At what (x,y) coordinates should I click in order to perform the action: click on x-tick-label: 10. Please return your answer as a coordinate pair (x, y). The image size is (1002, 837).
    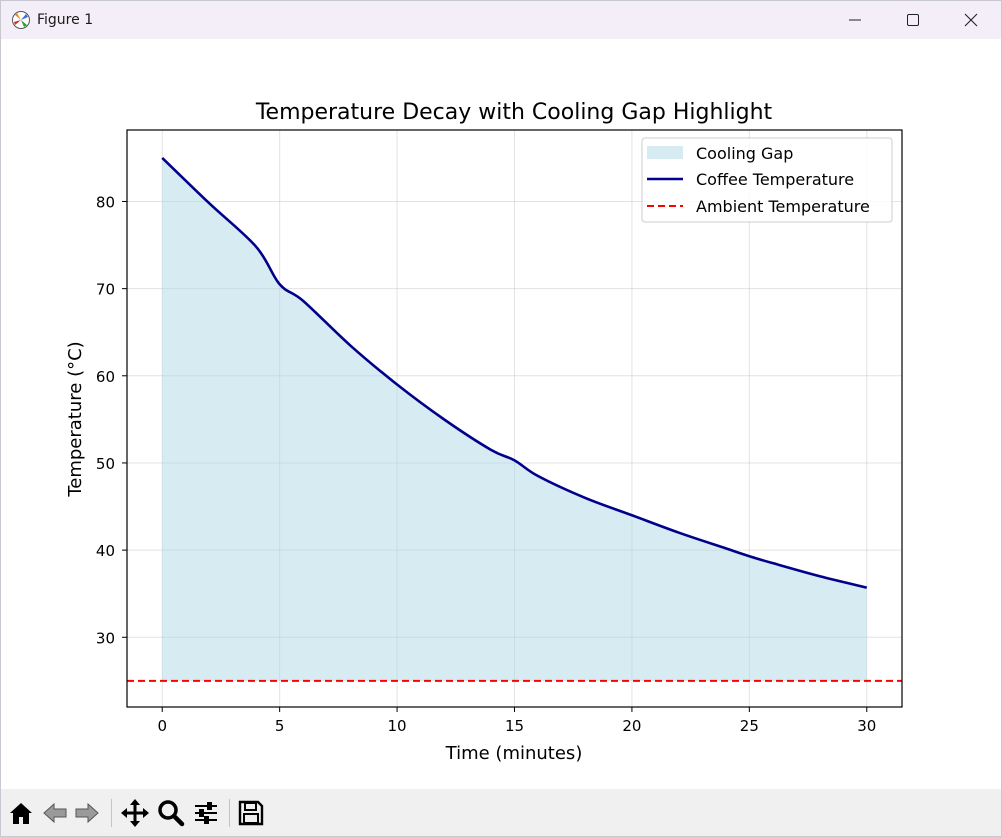
    Looking at the image, I should click on (397, 726).